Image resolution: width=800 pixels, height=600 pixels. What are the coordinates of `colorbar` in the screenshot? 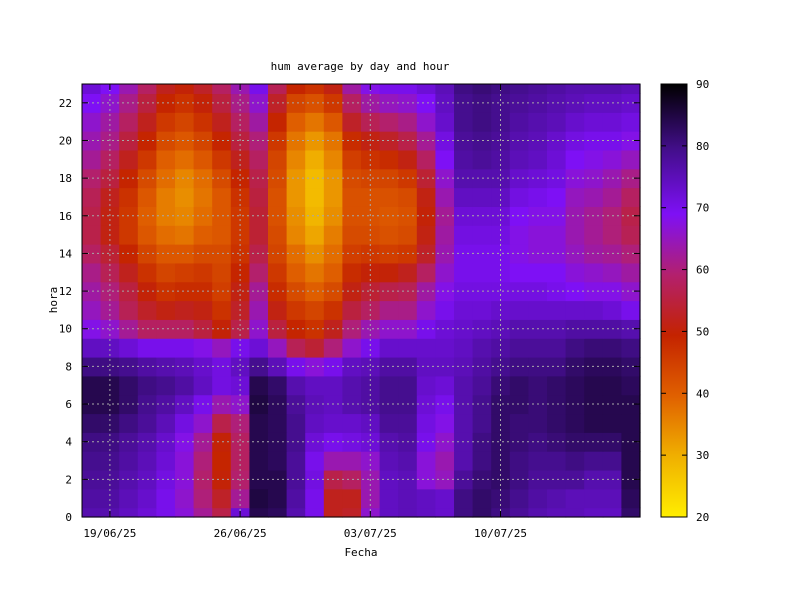 It's located at (674, 300).